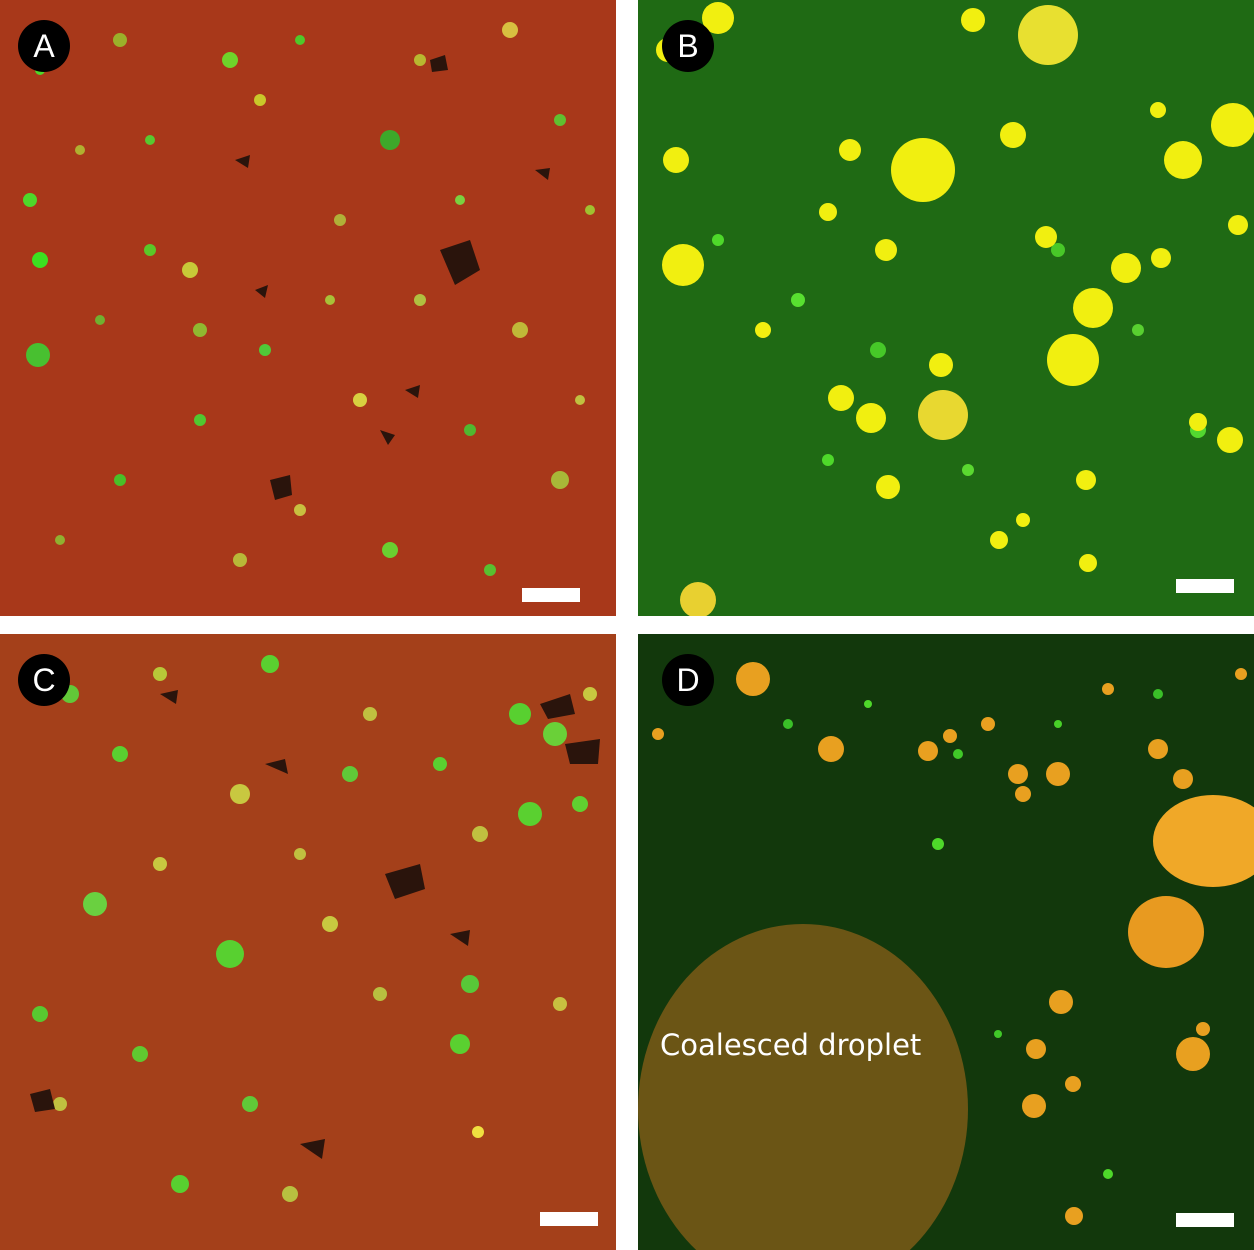 The width and height of the screenshot is (1254, 1250). Describe the element at coordinates (1205, 1220) in the screenshot. I see `panel-d-scale-bar` at that location.